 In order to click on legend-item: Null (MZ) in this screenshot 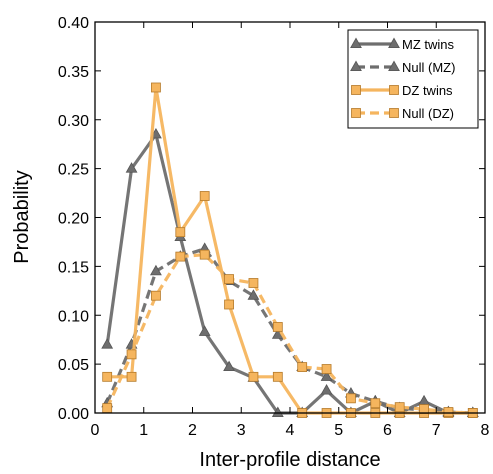, I will do `click(402, 67)`.